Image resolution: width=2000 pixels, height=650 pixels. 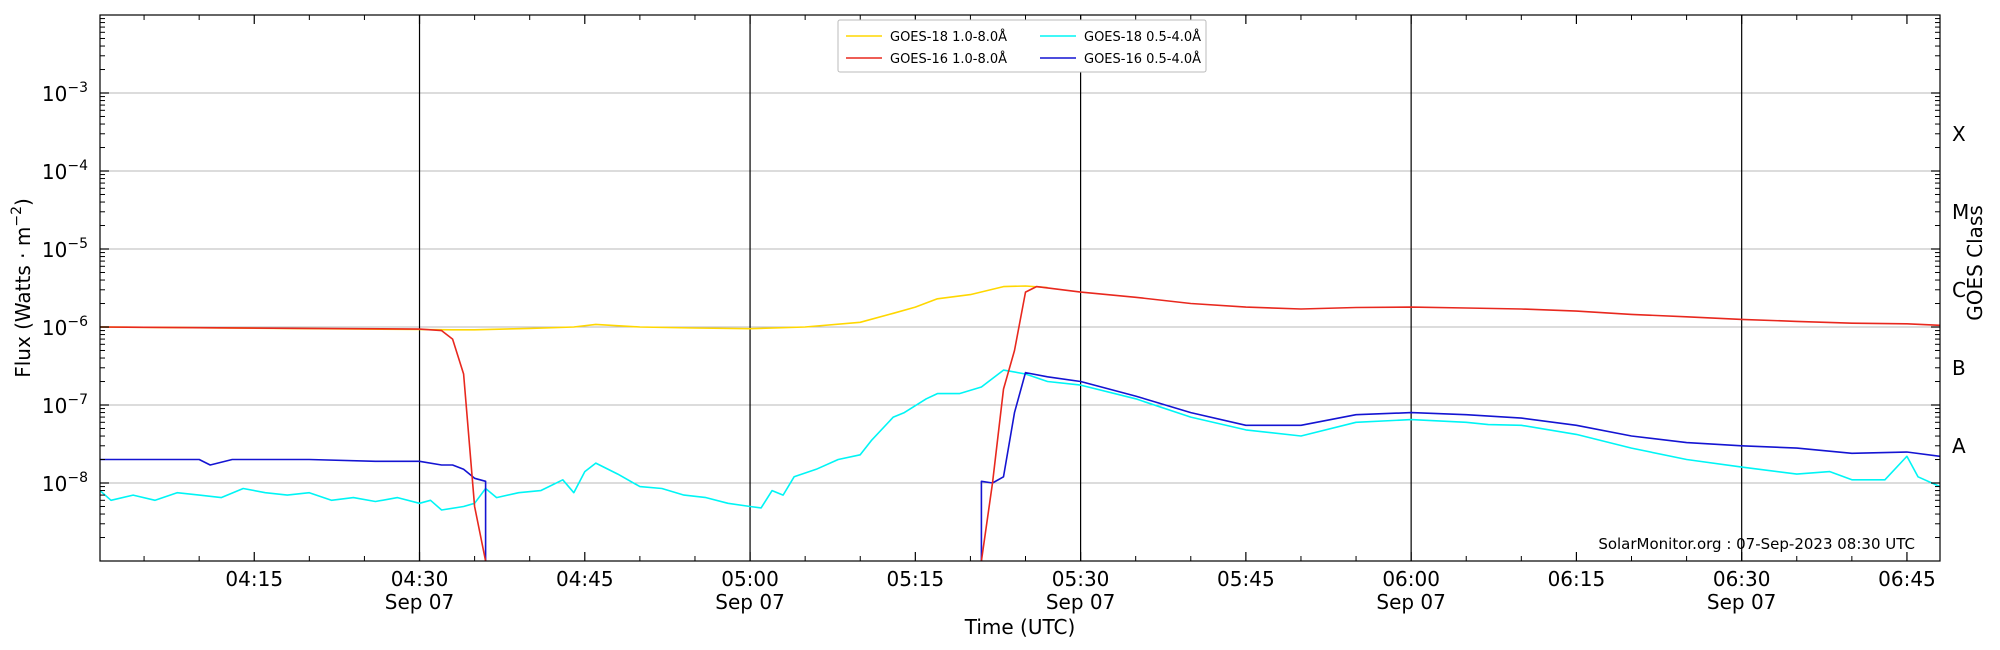 What do you see at coordinates (1959, 290) in the screenshot?
I see `goes-class-label: C` at bounding box center [1959, 290].